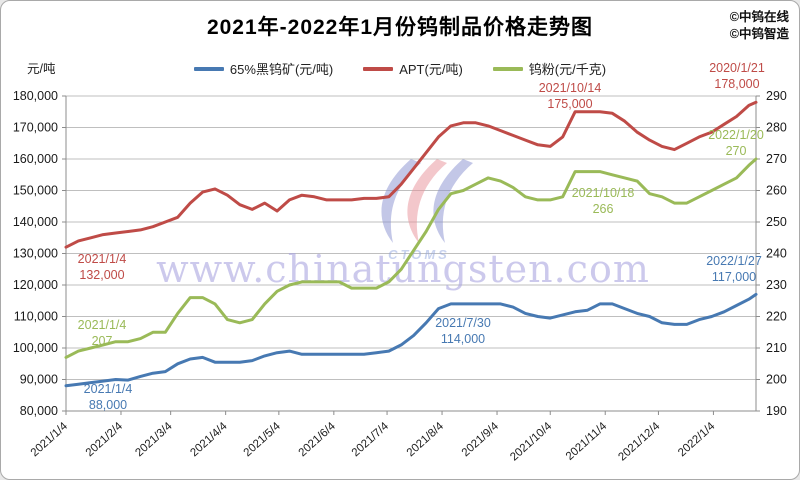 This screenshot has height=480, width=800. What do you see at coordinates (567, 69) in the screenshot?
I see `legend-label-tungsten-powder: 钨粉(元/千克)` at bounding box center [567, 69].